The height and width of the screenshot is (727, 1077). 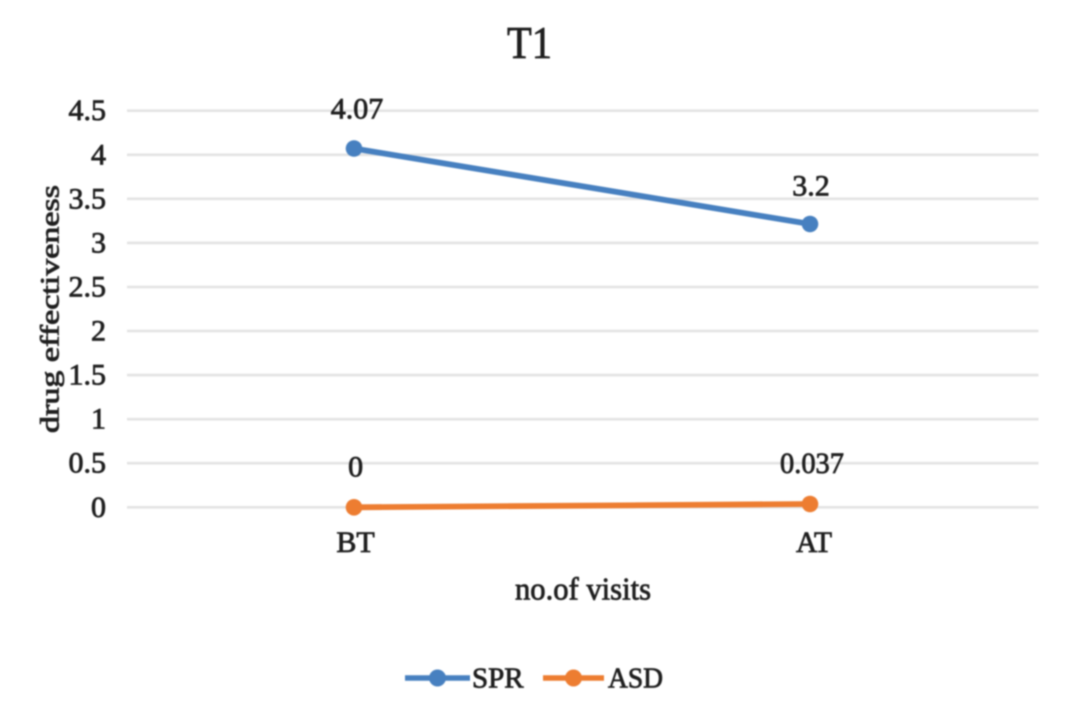 I want to click on svg-text: 4.07, so click(x=357, y=109).